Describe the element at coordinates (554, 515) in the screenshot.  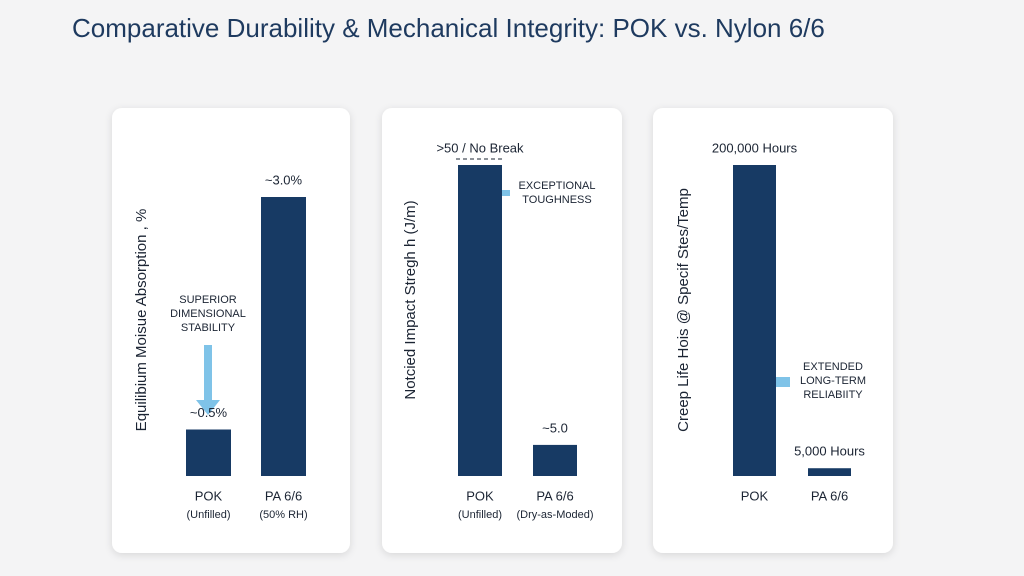
I see `category-sublabel: (Dry-as-Moded)` at that location.